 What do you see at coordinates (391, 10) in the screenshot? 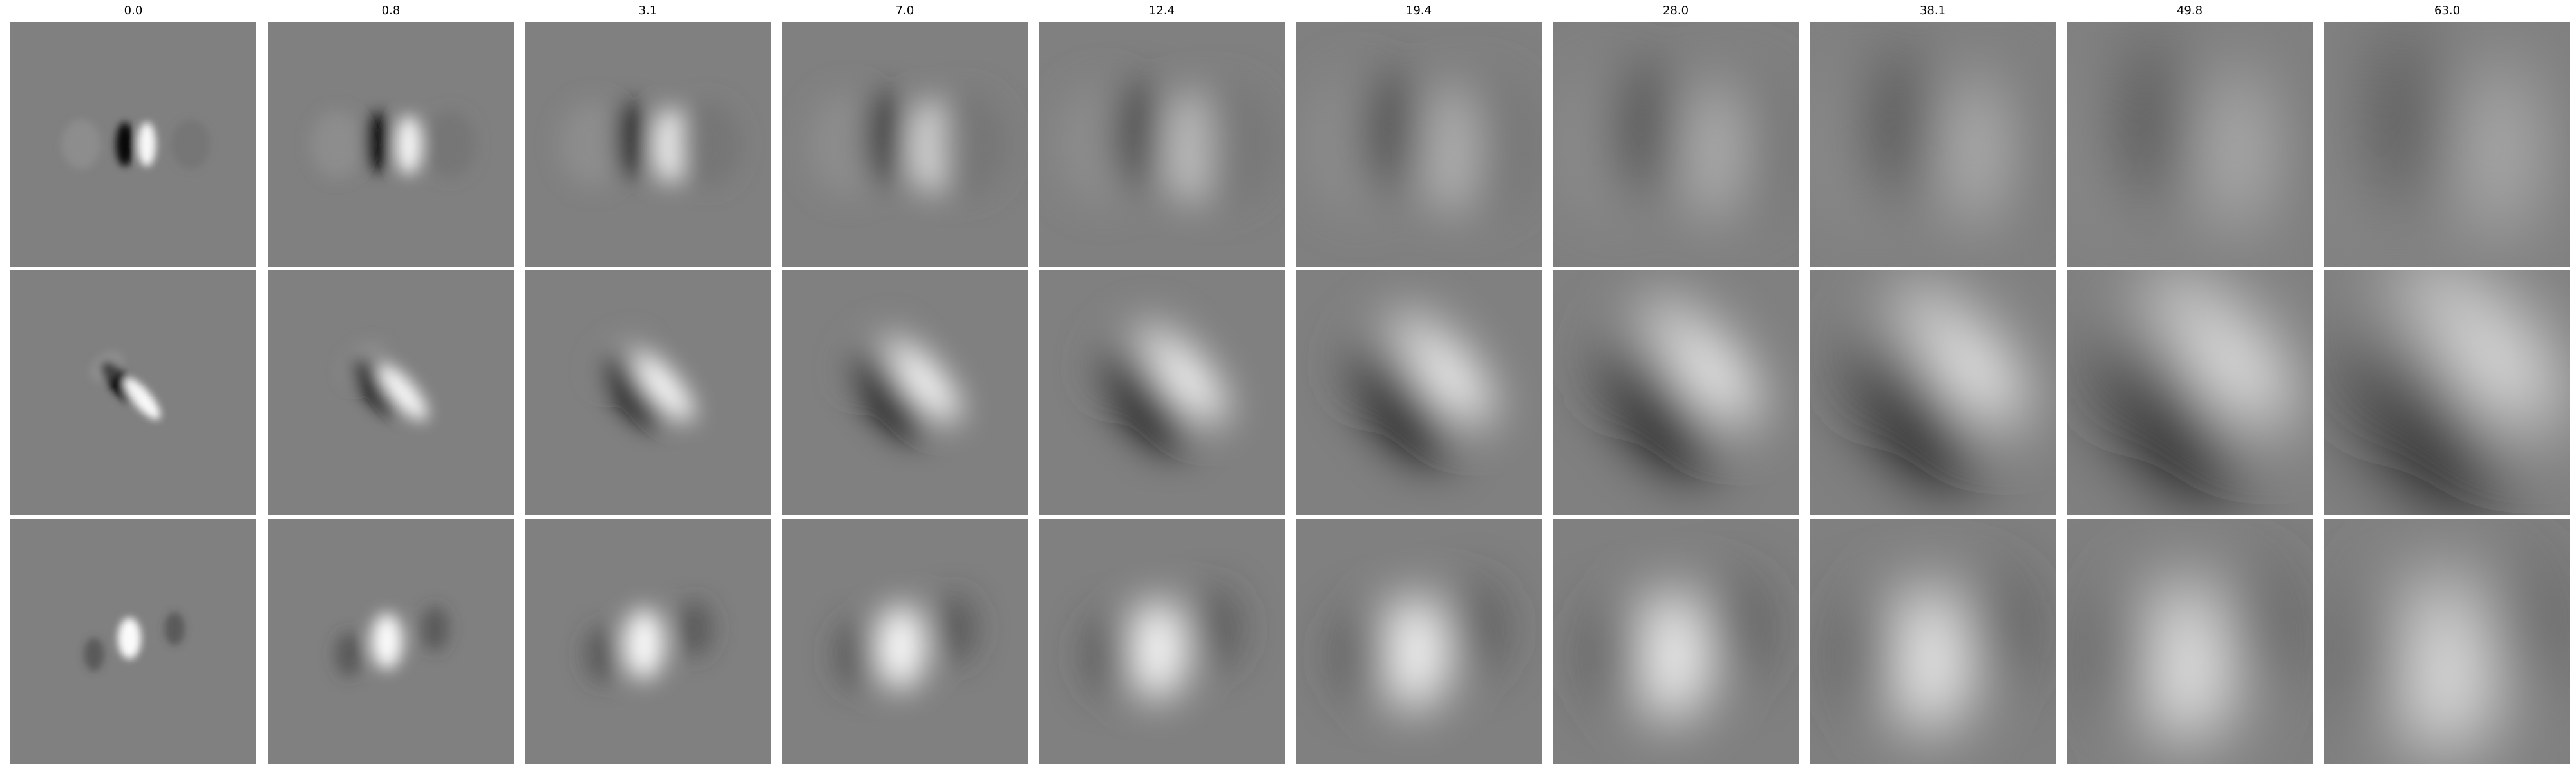
I see `column-title: 0.8` at bounding box center [391, 10].